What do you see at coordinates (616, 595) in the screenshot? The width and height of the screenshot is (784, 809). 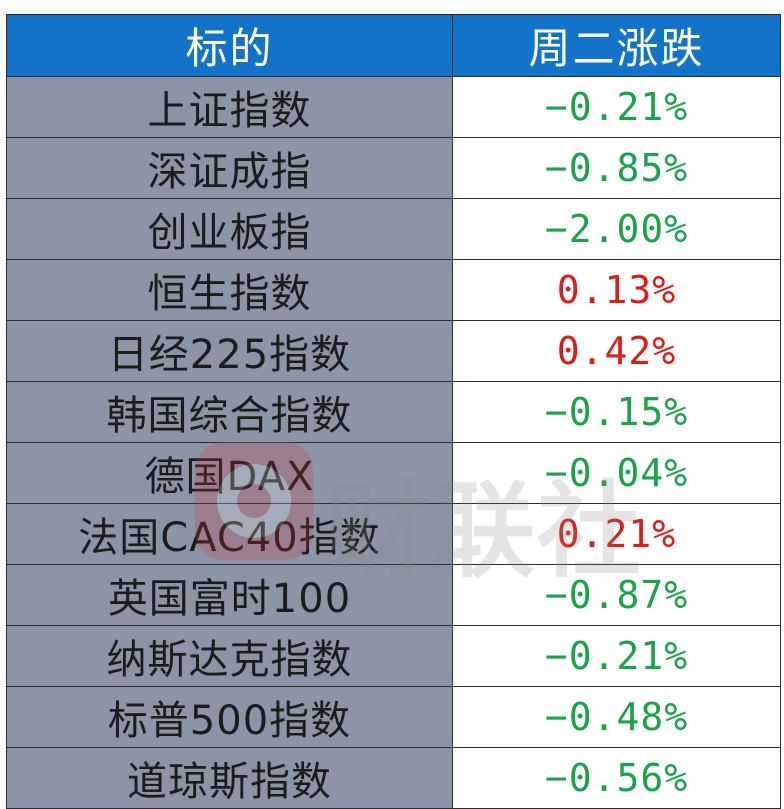 I see `change-value: −0.87%` at bounding box center [616, 595].